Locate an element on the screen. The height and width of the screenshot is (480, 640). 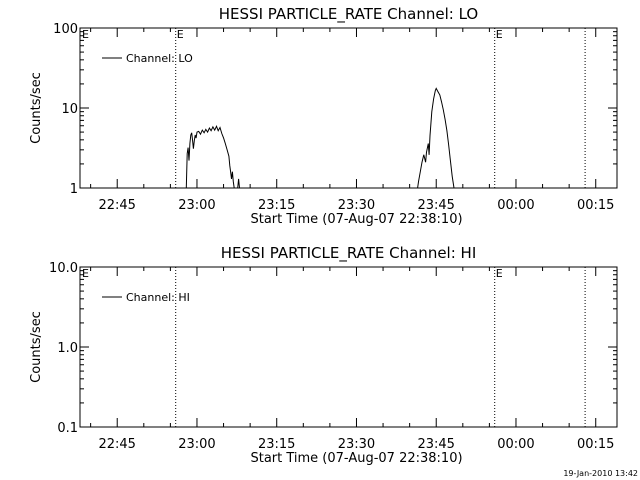
panel-1-legend-label: Channel: HI is located at coordinates (158, 297).